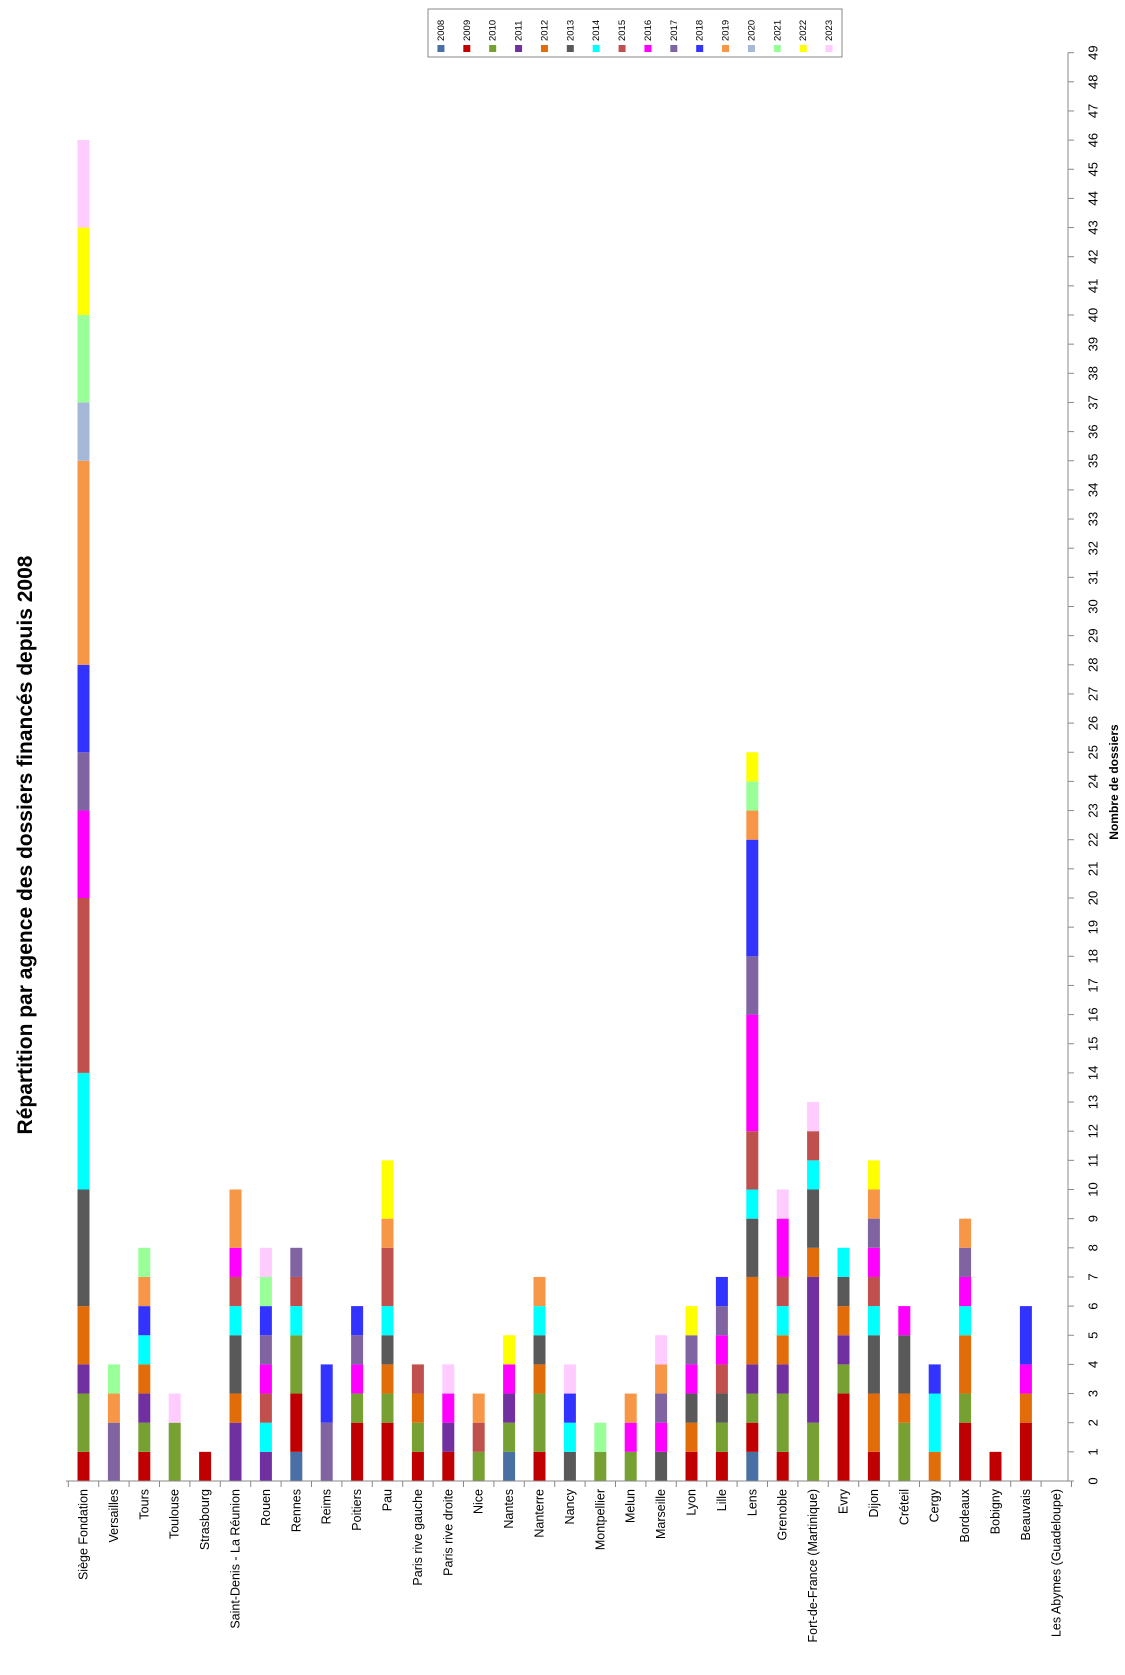 The image size is (1125, 1675). I want to click on legend-label-2012: 2012, so click(544, 30).